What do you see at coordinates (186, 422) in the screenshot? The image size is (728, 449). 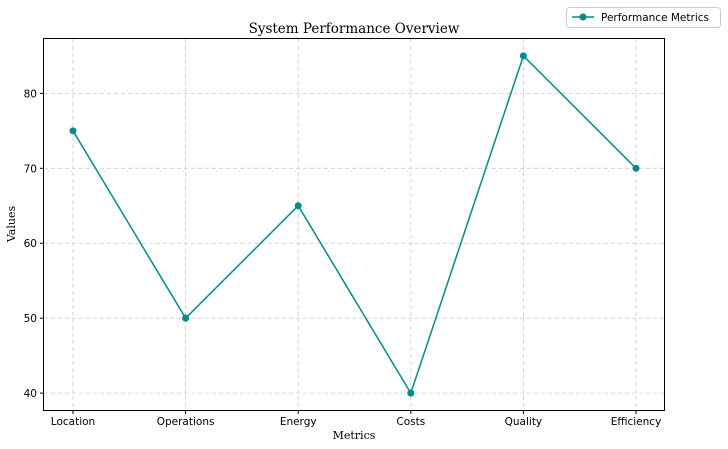 I see `x-tick-label: Operations` at bounding box center [186, 422].